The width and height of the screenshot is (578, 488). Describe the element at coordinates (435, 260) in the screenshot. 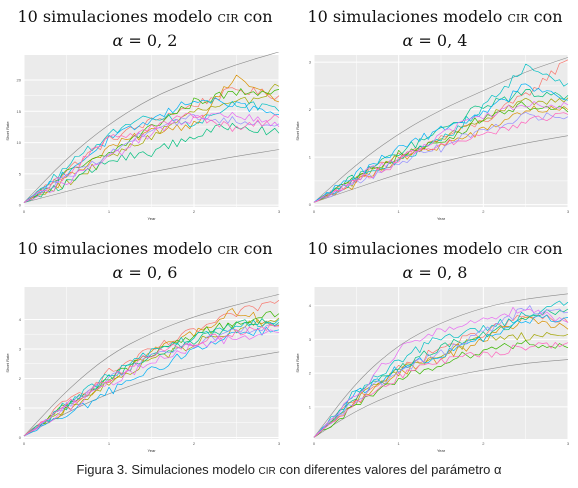

I see `panel-4-title: 10 simulaciones modelo CIR con α = 0, 8` at that location.